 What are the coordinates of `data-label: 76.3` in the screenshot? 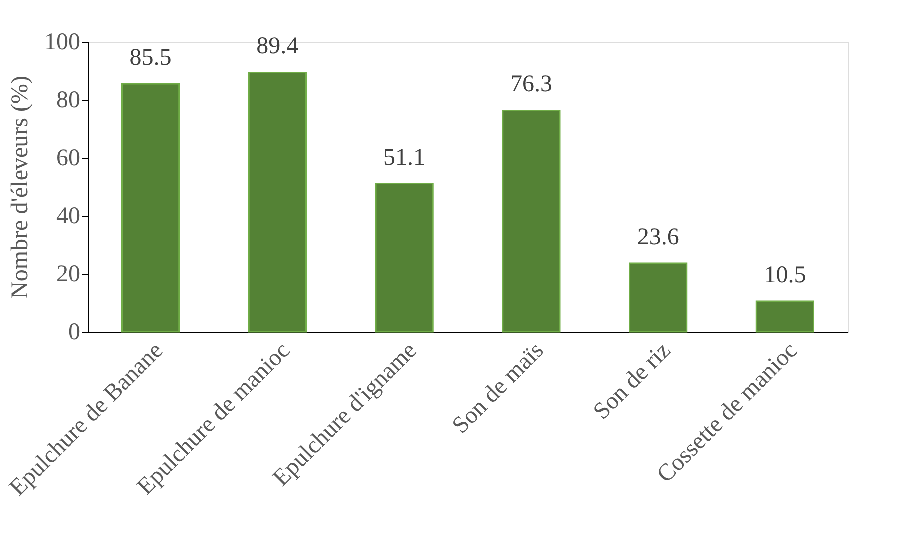 It's located at (531, 85).